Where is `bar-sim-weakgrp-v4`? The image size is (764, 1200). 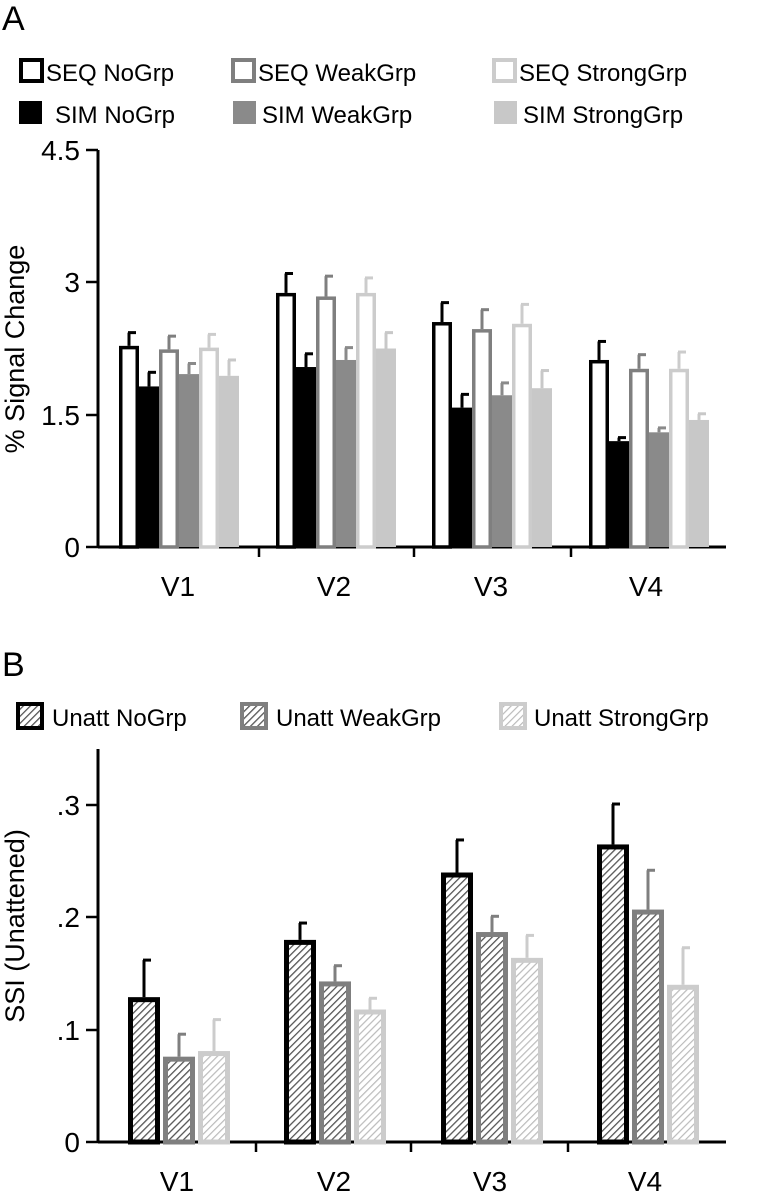
bar-sim-weakgrp-v4 is located at coordinates (659, 489).